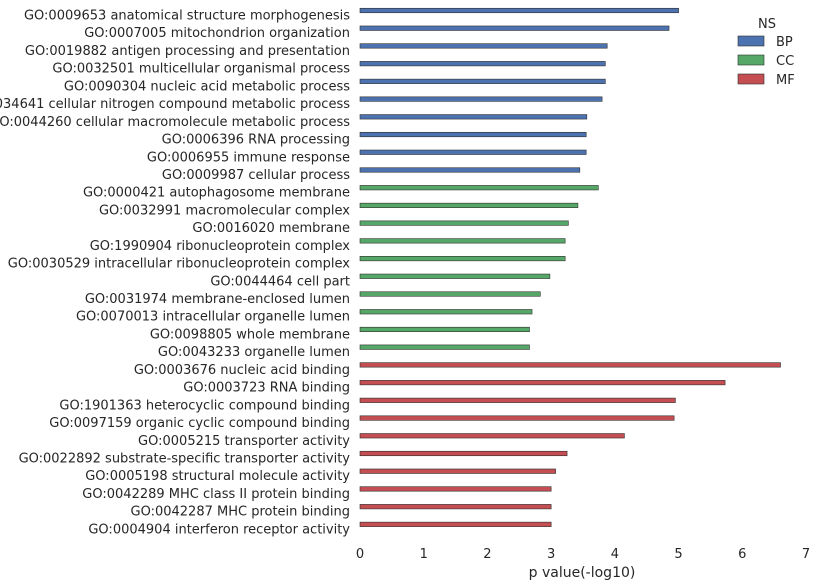 The height and width of the screenshot is (587, 816). I want to click on x-tick-label: 6, so click(742, 554).